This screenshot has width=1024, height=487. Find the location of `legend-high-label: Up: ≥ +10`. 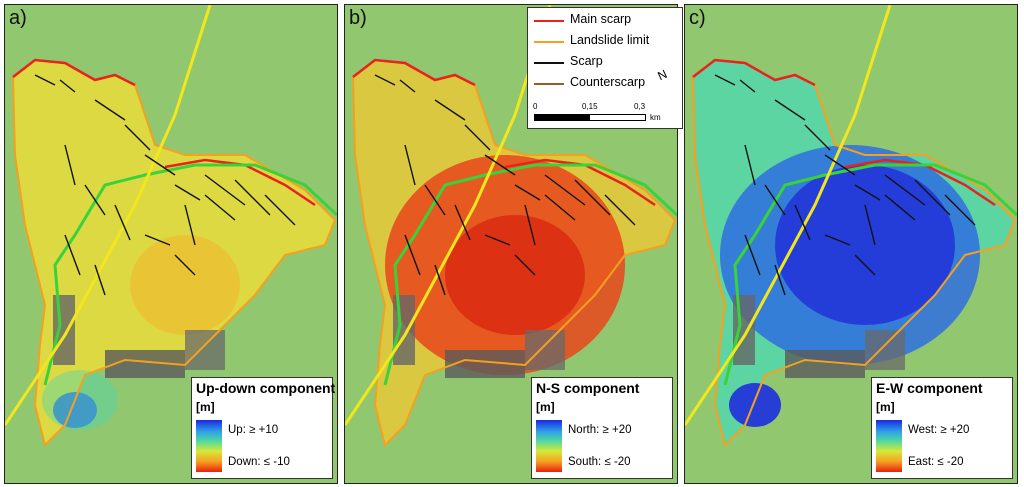

legend-high-label: Up: ≥ +10 is located at coordinates (253, 430).